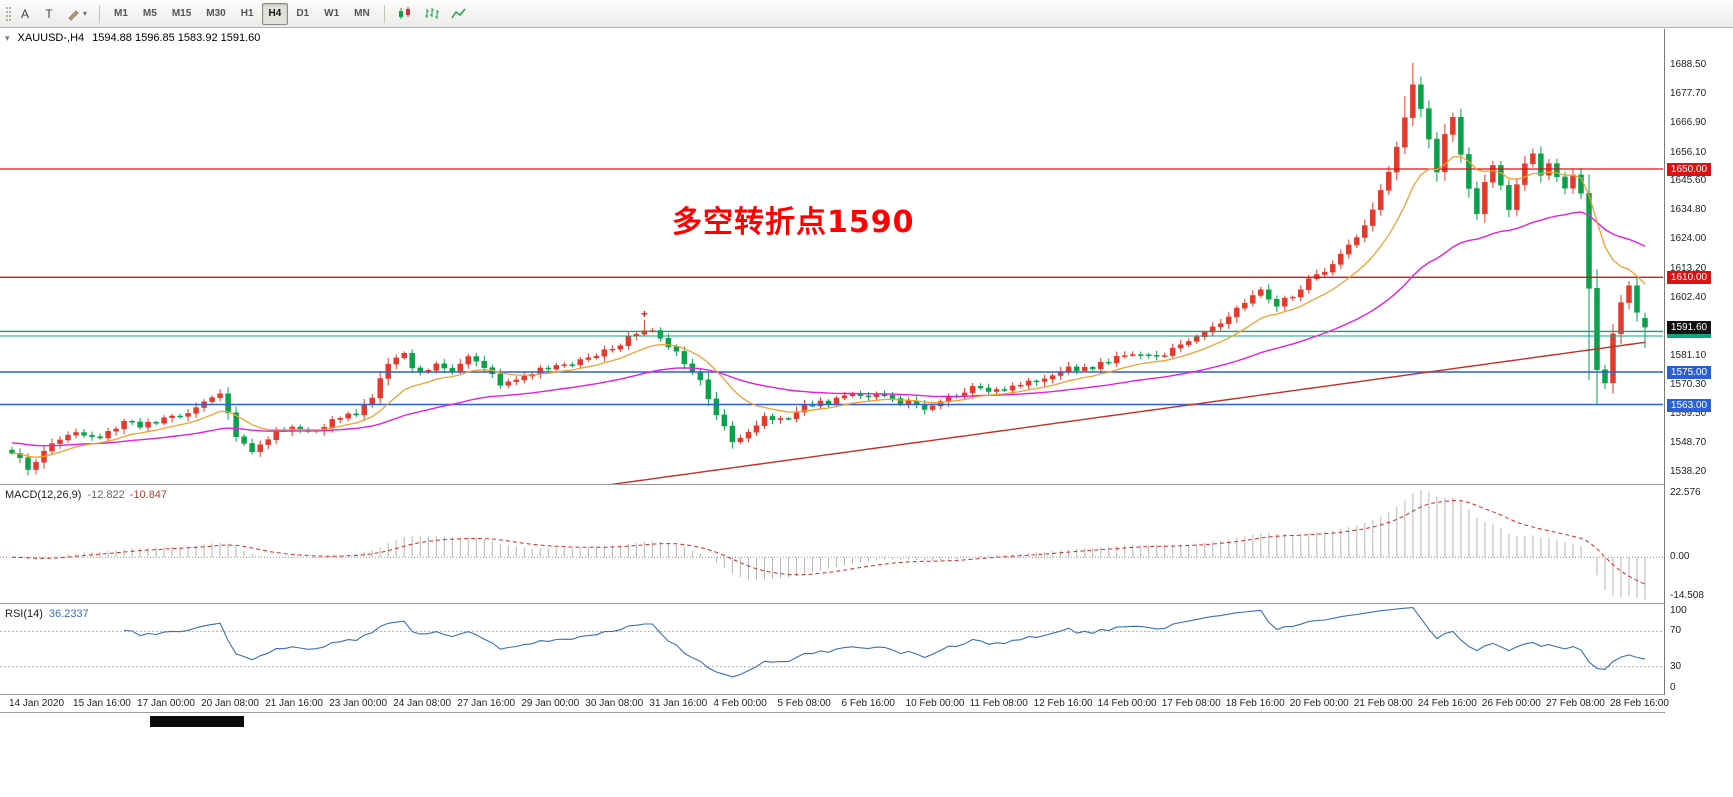 The width and height of the screenshot is (1733, 797). I want to click on rsi-scale-30: 30, so click(1676, 666).